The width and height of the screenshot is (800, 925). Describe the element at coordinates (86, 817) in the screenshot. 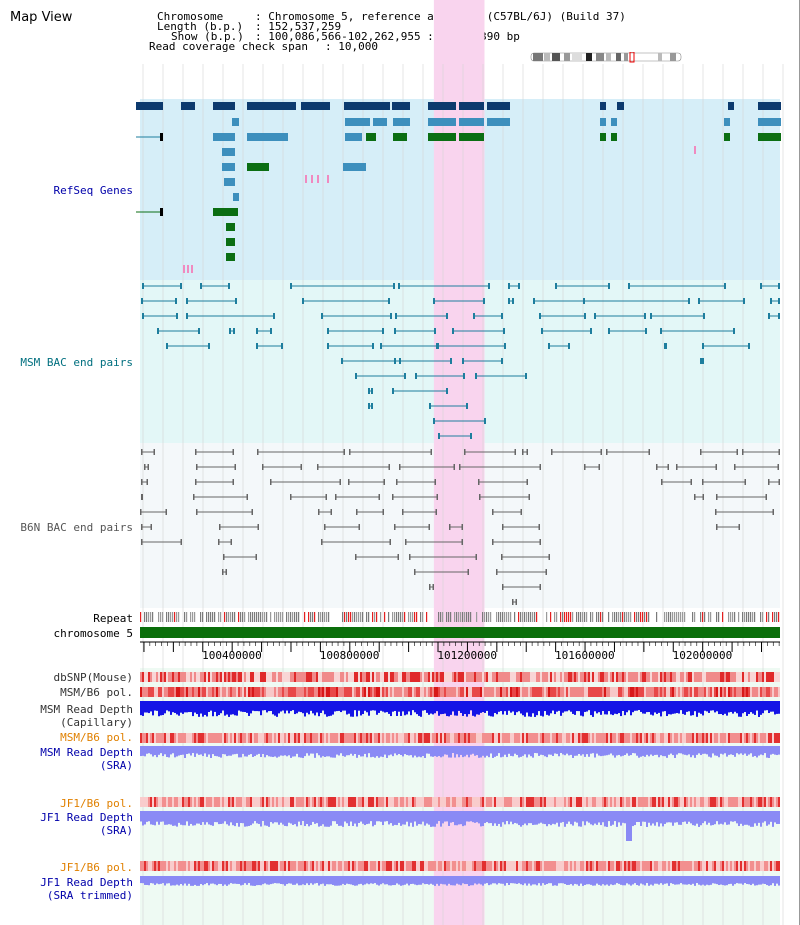

I see `track-label-jf1-depth-sra: JF1 Read Depth` at that location.